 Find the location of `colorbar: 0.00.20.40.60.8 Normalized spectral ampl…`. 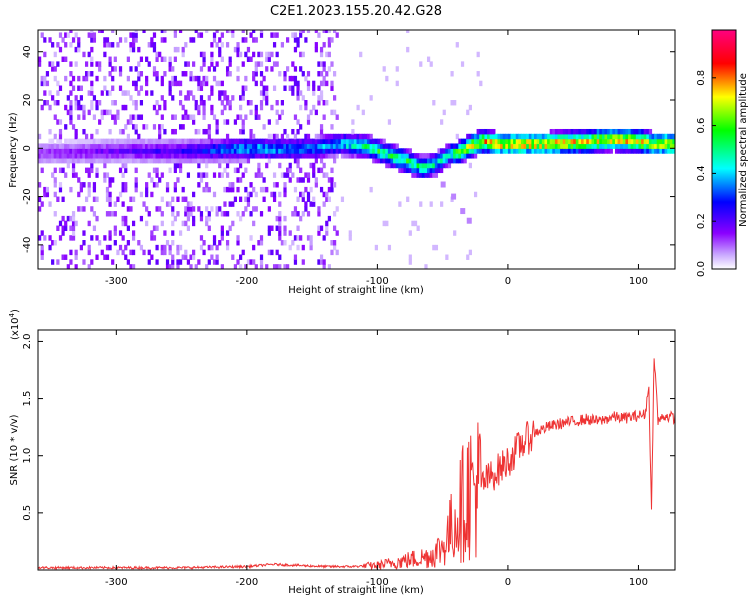

colorbar: 0.00.20.40.60.8 Normalized spectral ampl… is located at coordinates (722, 153).